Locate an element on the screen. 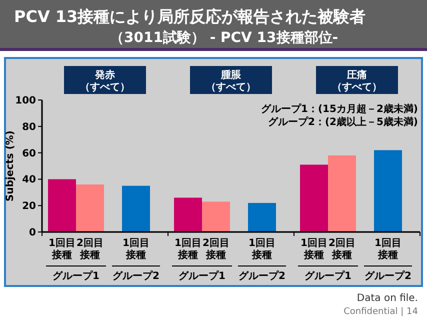 The width and height of the screenshot is (427, 320). annotation: グループ1：(15カ月超－2歳未満) is located at coordinates (339, 109).